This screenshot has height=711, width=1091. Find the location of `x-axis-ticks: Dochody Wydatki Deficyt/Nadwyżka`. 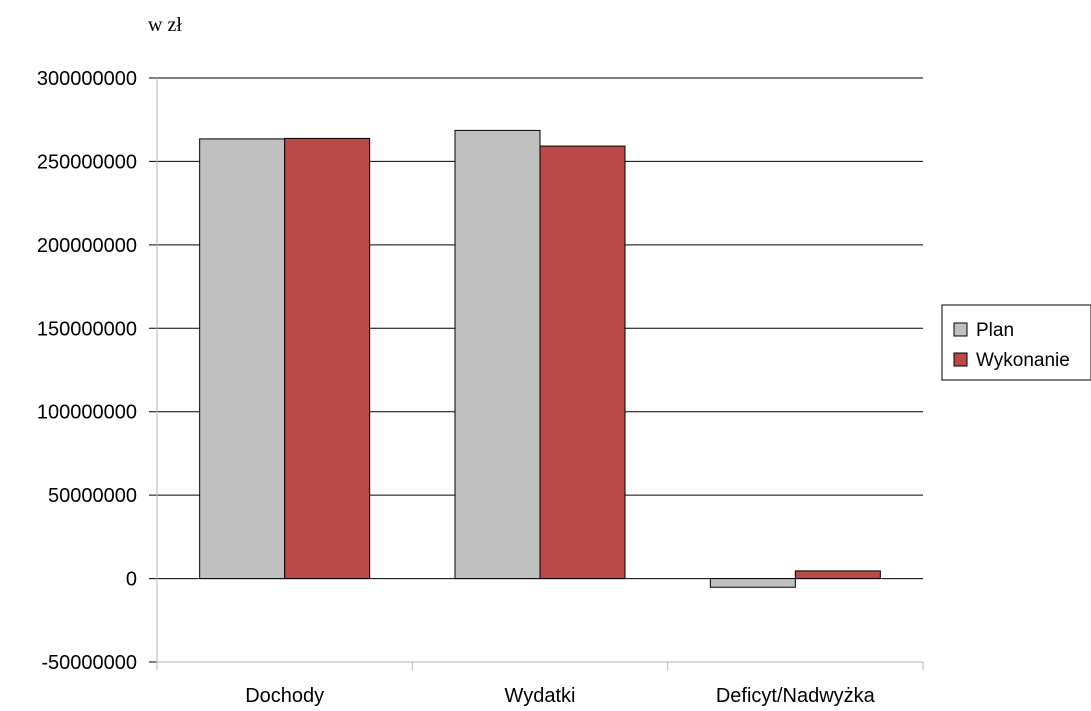

x-axis-ticks: Dochody Wydatki Deficyt/Nadwyżka is located at coordinates (540, 684).